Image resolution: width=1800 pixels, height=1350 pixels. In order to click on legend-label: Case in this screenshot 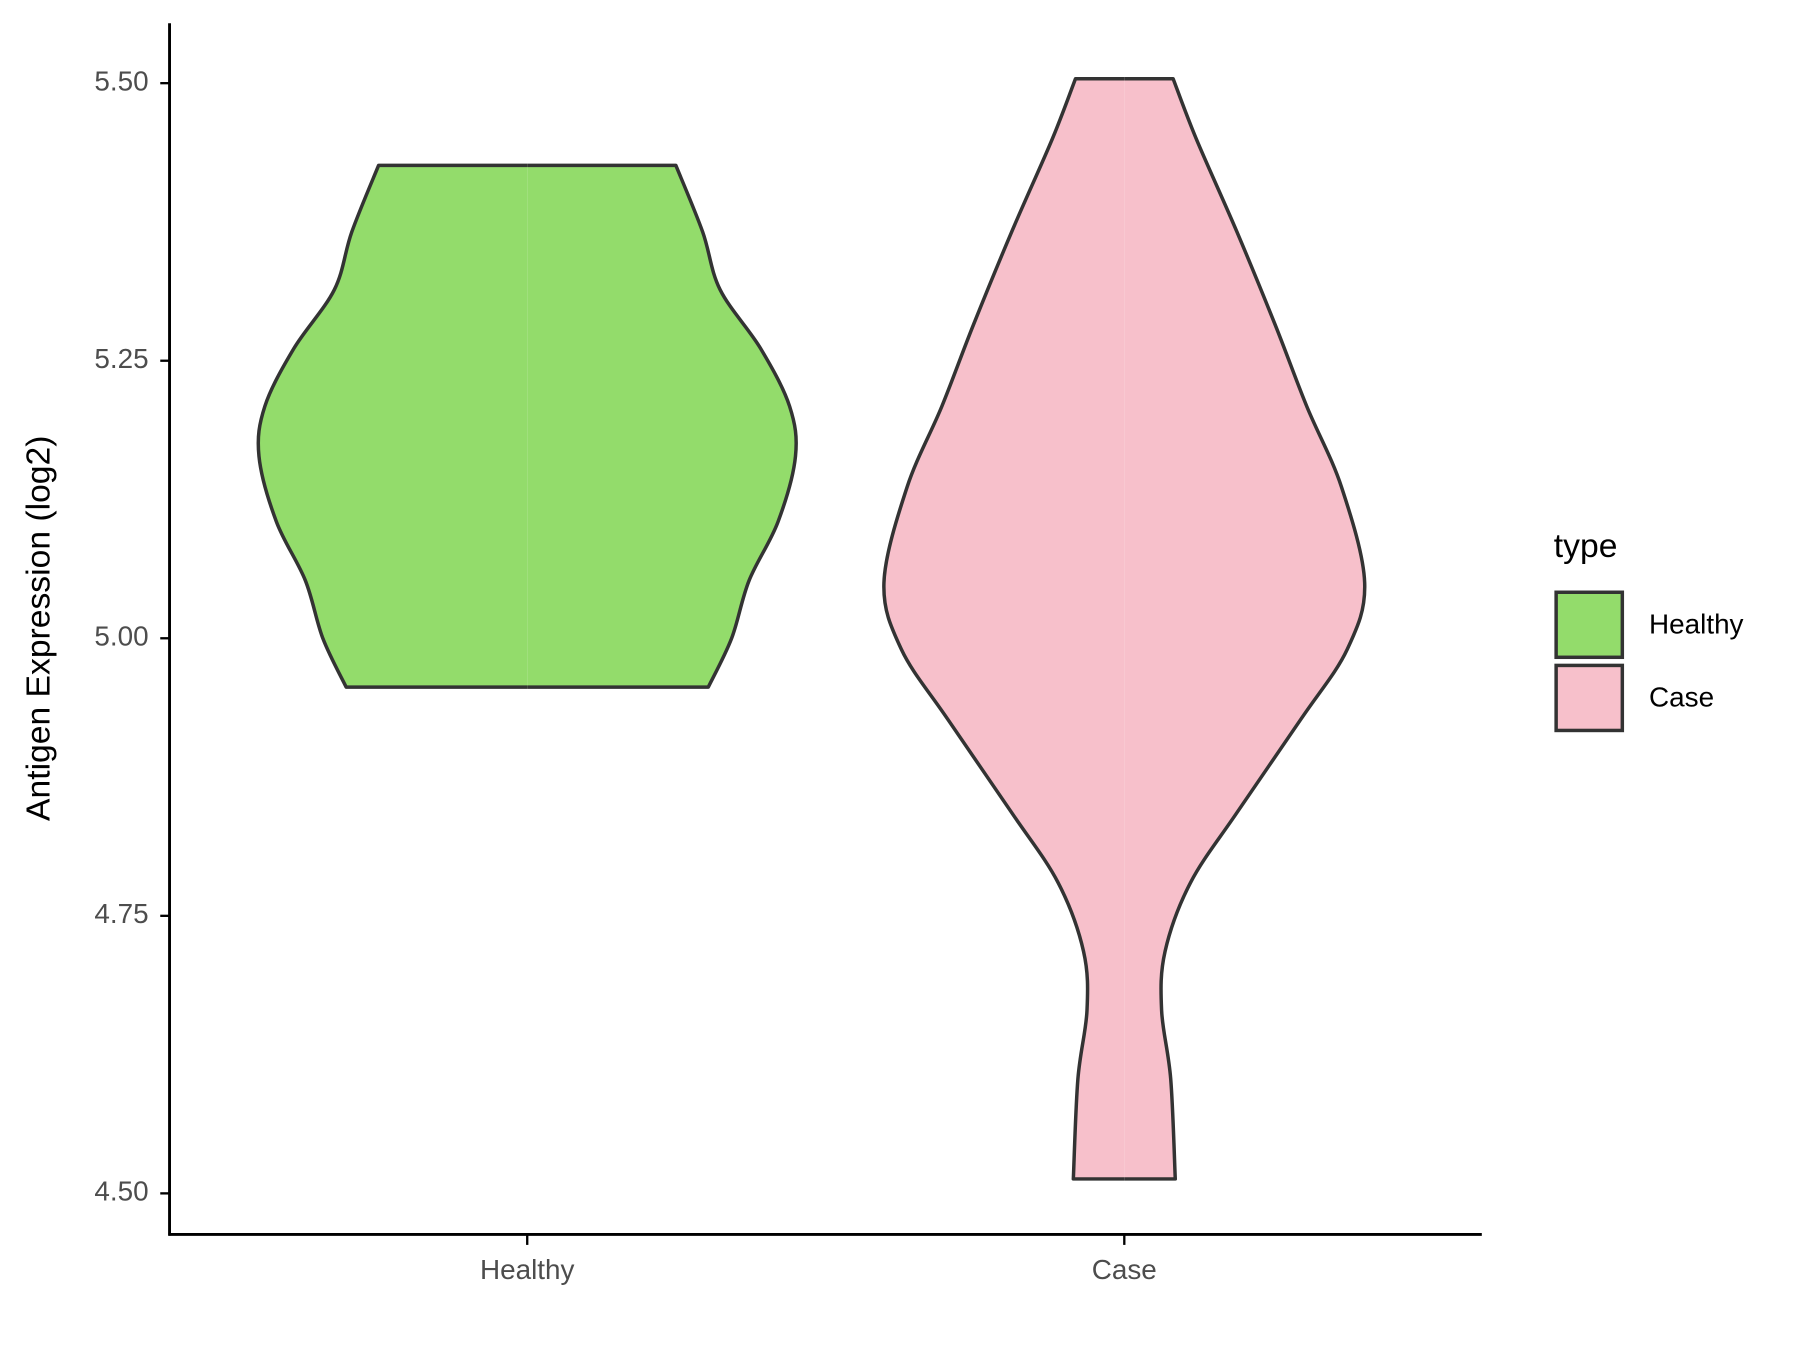, I will do `click(1681, 696)`.